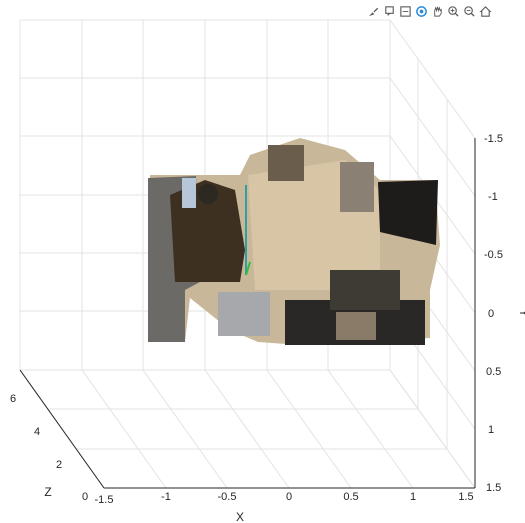 The image size is (525, 523). What do you see at coordinates (413, 497) in the screenshot?
I see `x-tick: 1` at bounding box center [413, 497].